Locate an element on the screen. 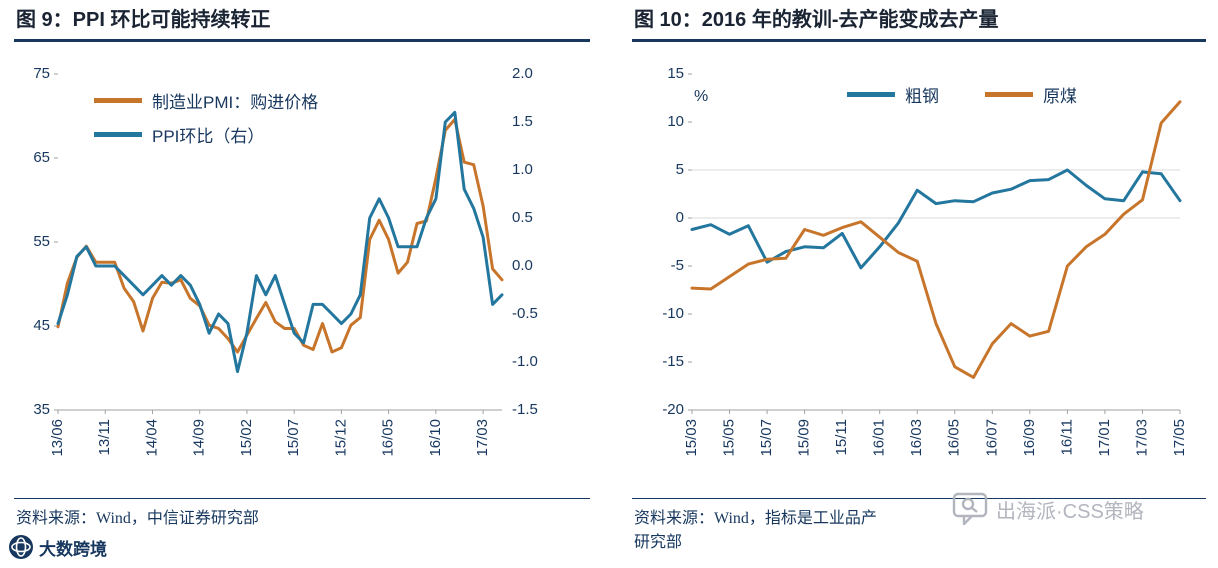 The width and height of the screenshot is (1218, 568). y-tick-label: 0 is located at coordinates (680, 217).